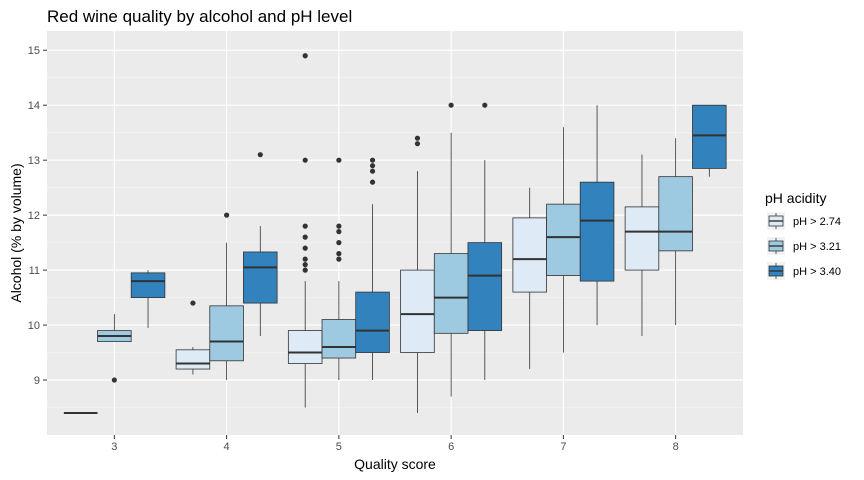 The image size is (864, 480). I want to click on y-axis: 9 10 11 12 13 14 15, so click(37, 216).